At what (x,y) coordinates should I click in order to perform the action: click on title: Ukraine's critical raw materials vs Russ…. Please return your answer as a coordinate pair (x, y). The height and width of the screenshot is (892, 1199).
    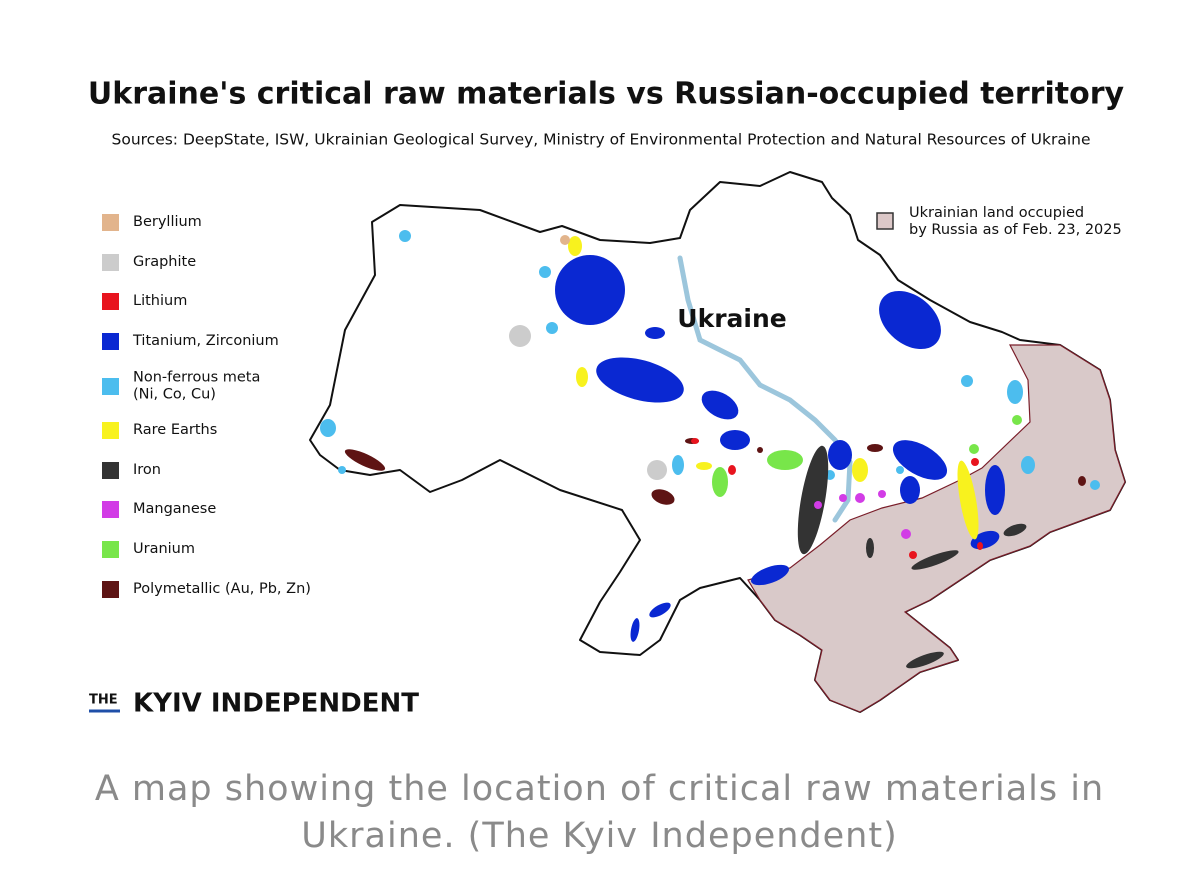
    Looking at the image, I should click on (606, 94).